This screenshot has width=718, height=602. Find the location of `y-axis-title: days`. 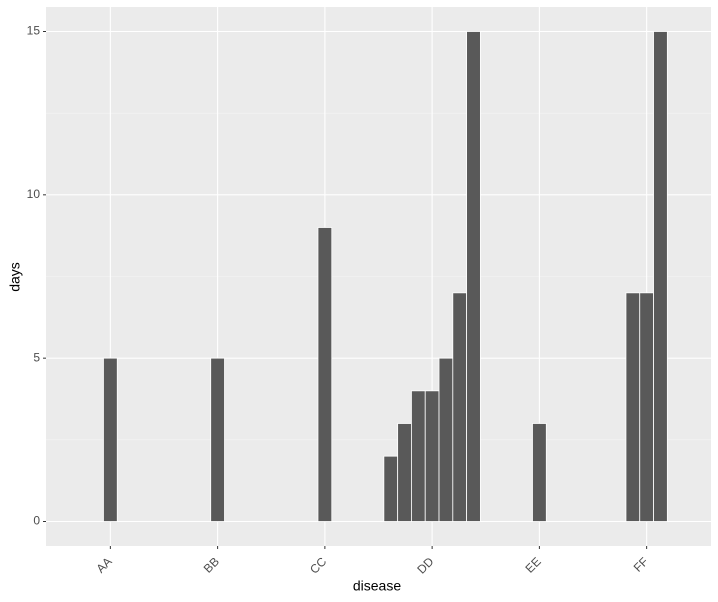

y-axis-title: days is located at coordinates (15, 277).